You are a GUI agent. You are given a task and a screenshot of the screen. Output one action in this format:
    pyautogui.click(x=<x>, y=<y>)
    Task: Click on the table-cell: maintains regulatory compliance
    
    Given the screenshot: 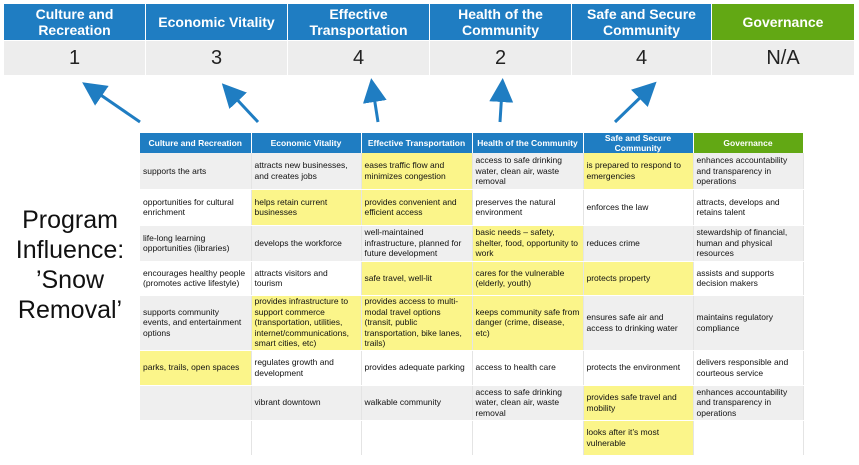 What is the action you would take?
    pyautogui.click(x=748, y=323)
    